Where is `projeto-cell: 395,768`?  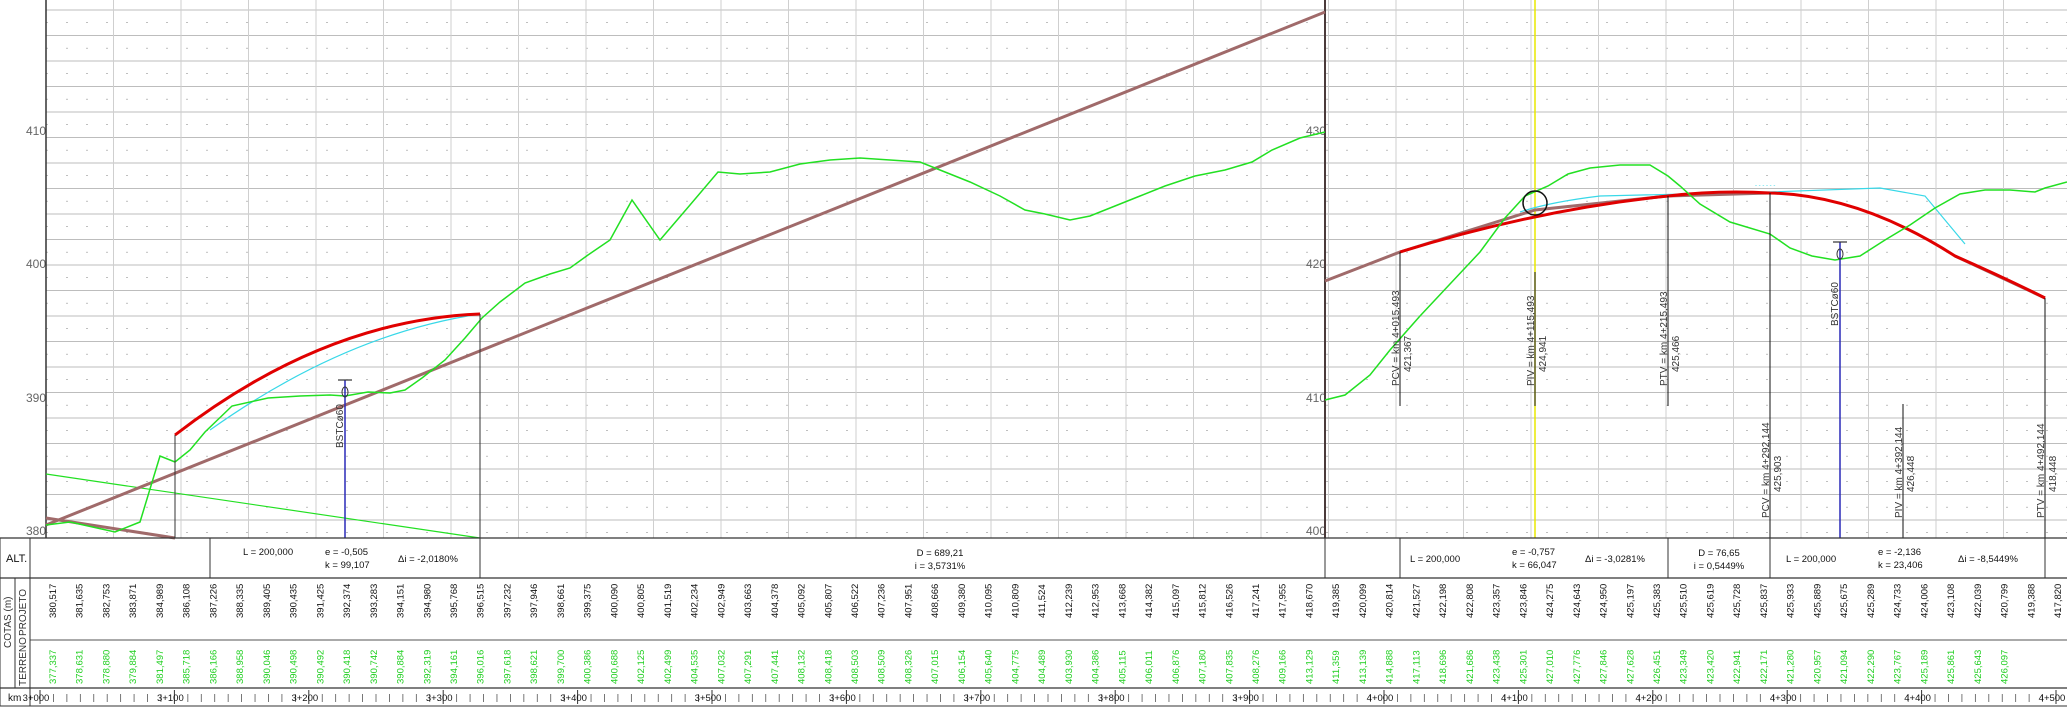 projeto-cell: 395,768 is located at coordinates (454, 601).